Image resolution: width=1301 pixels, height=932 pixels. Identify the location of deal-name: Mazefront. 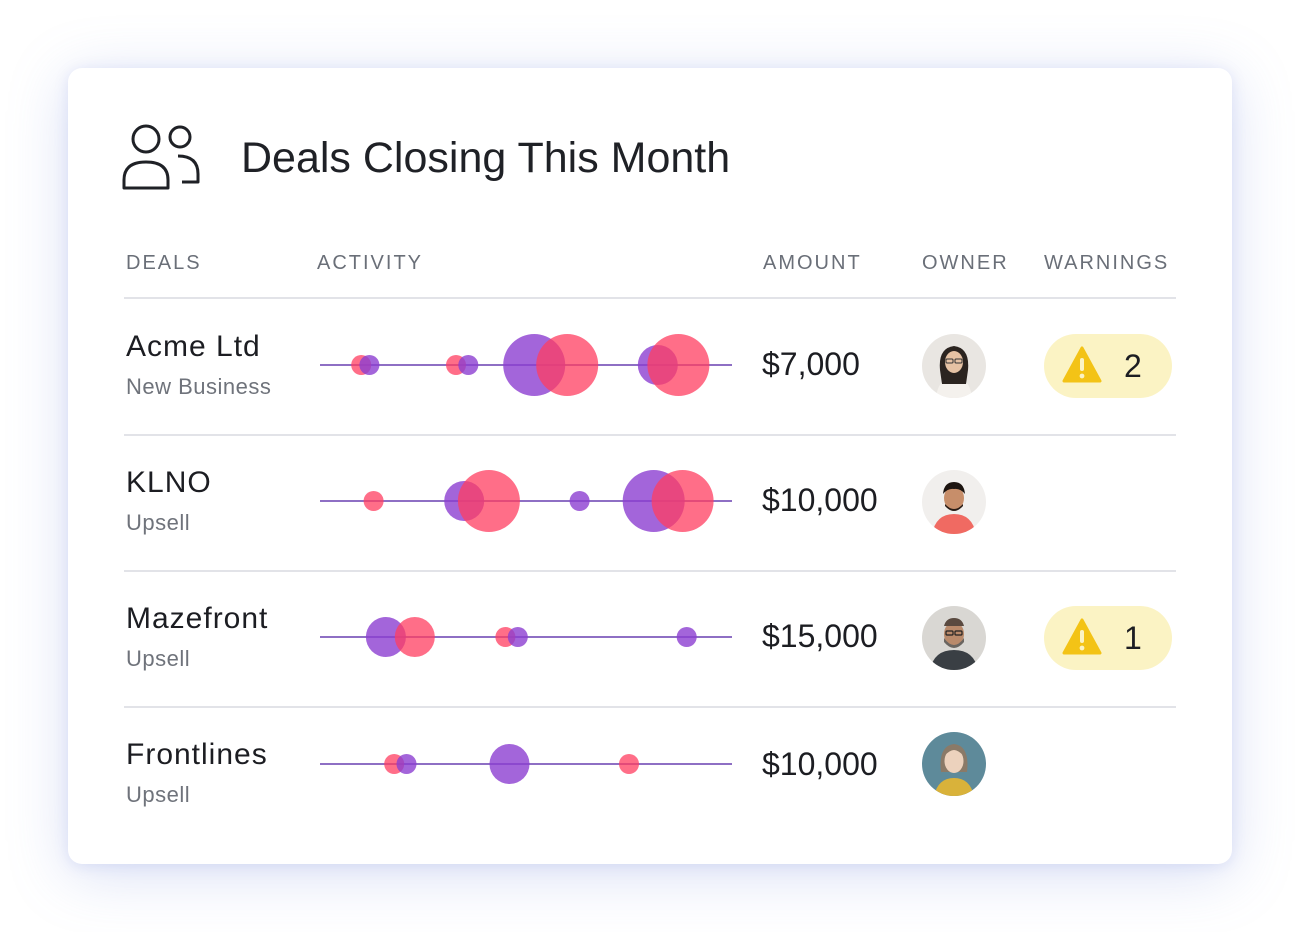
(197, 618).